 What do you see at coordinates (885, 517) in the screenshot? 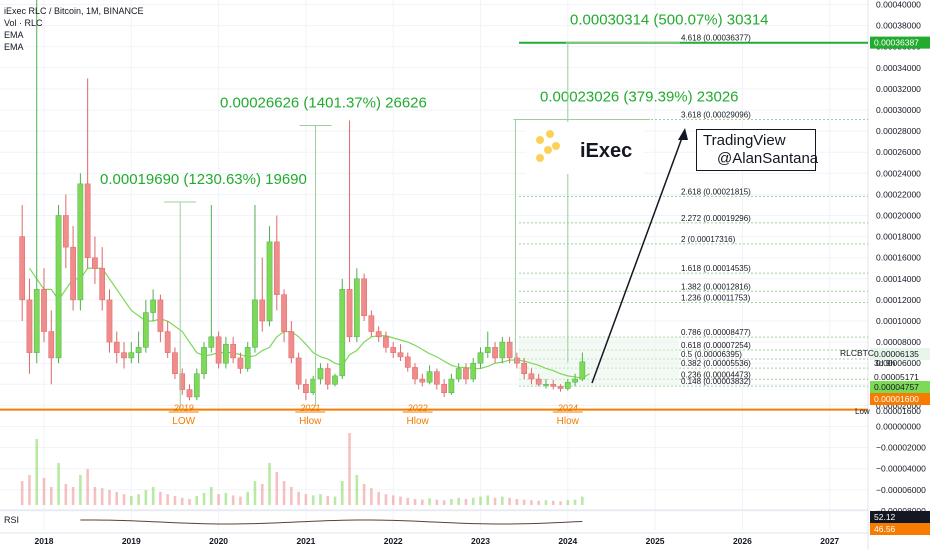
I see `rsi-last-label: 52.12` at bounding box center [885, 517].